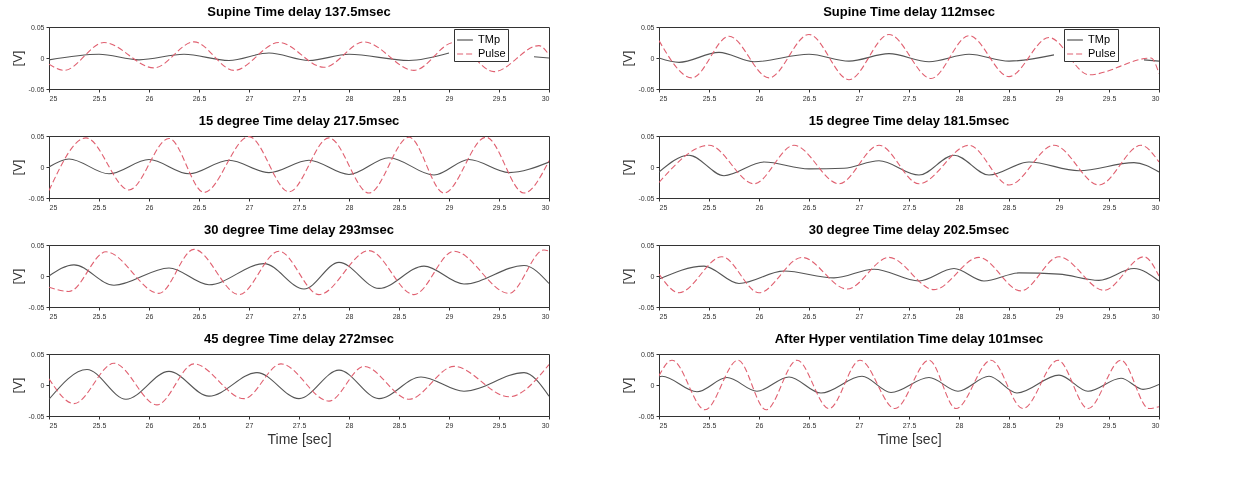 Image resolution: width=1252 pixels, height=479 pixels. Describe the element at coordinates (299, 229) in the screenshot. I see `chart-title: 30 degree Time delay 293msec` at that location.